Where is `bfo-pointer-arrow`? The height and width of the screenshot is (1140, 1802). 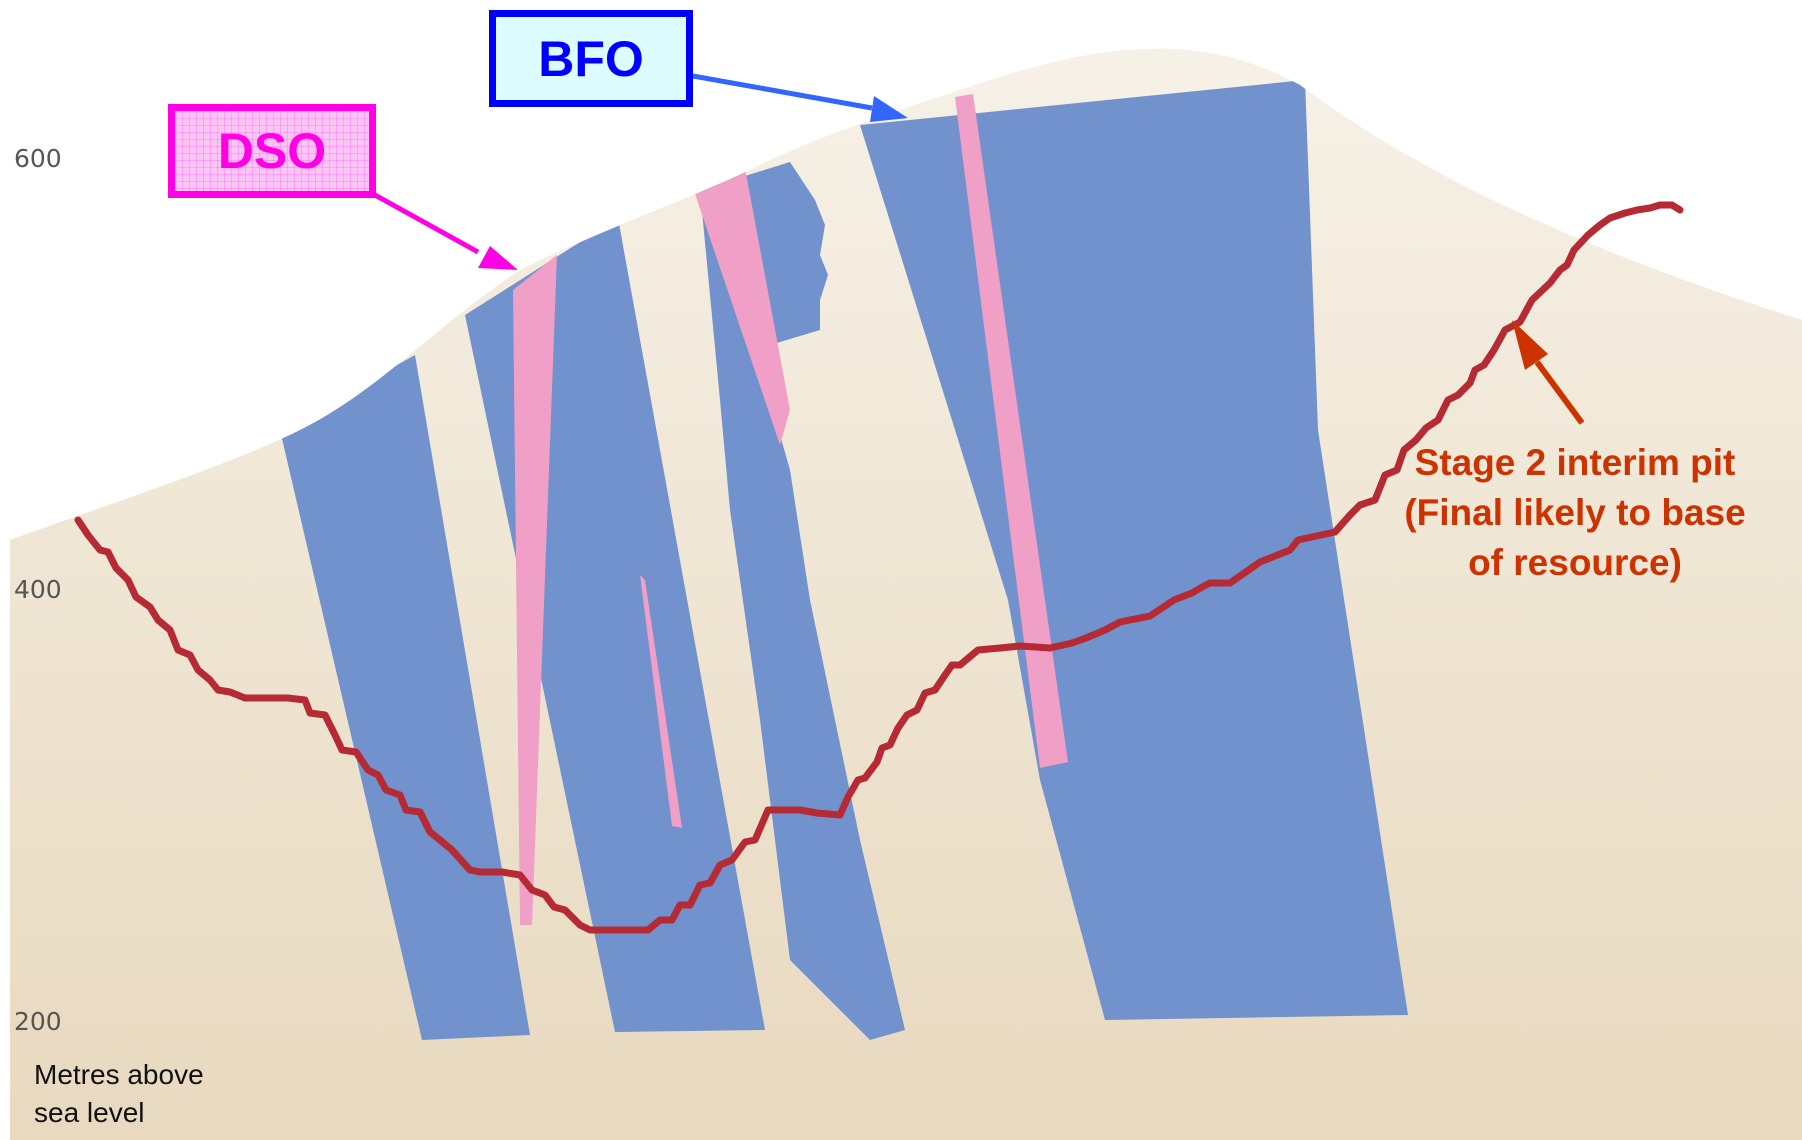 bfo-pointer-arrow is located at coordinates (800, 97).